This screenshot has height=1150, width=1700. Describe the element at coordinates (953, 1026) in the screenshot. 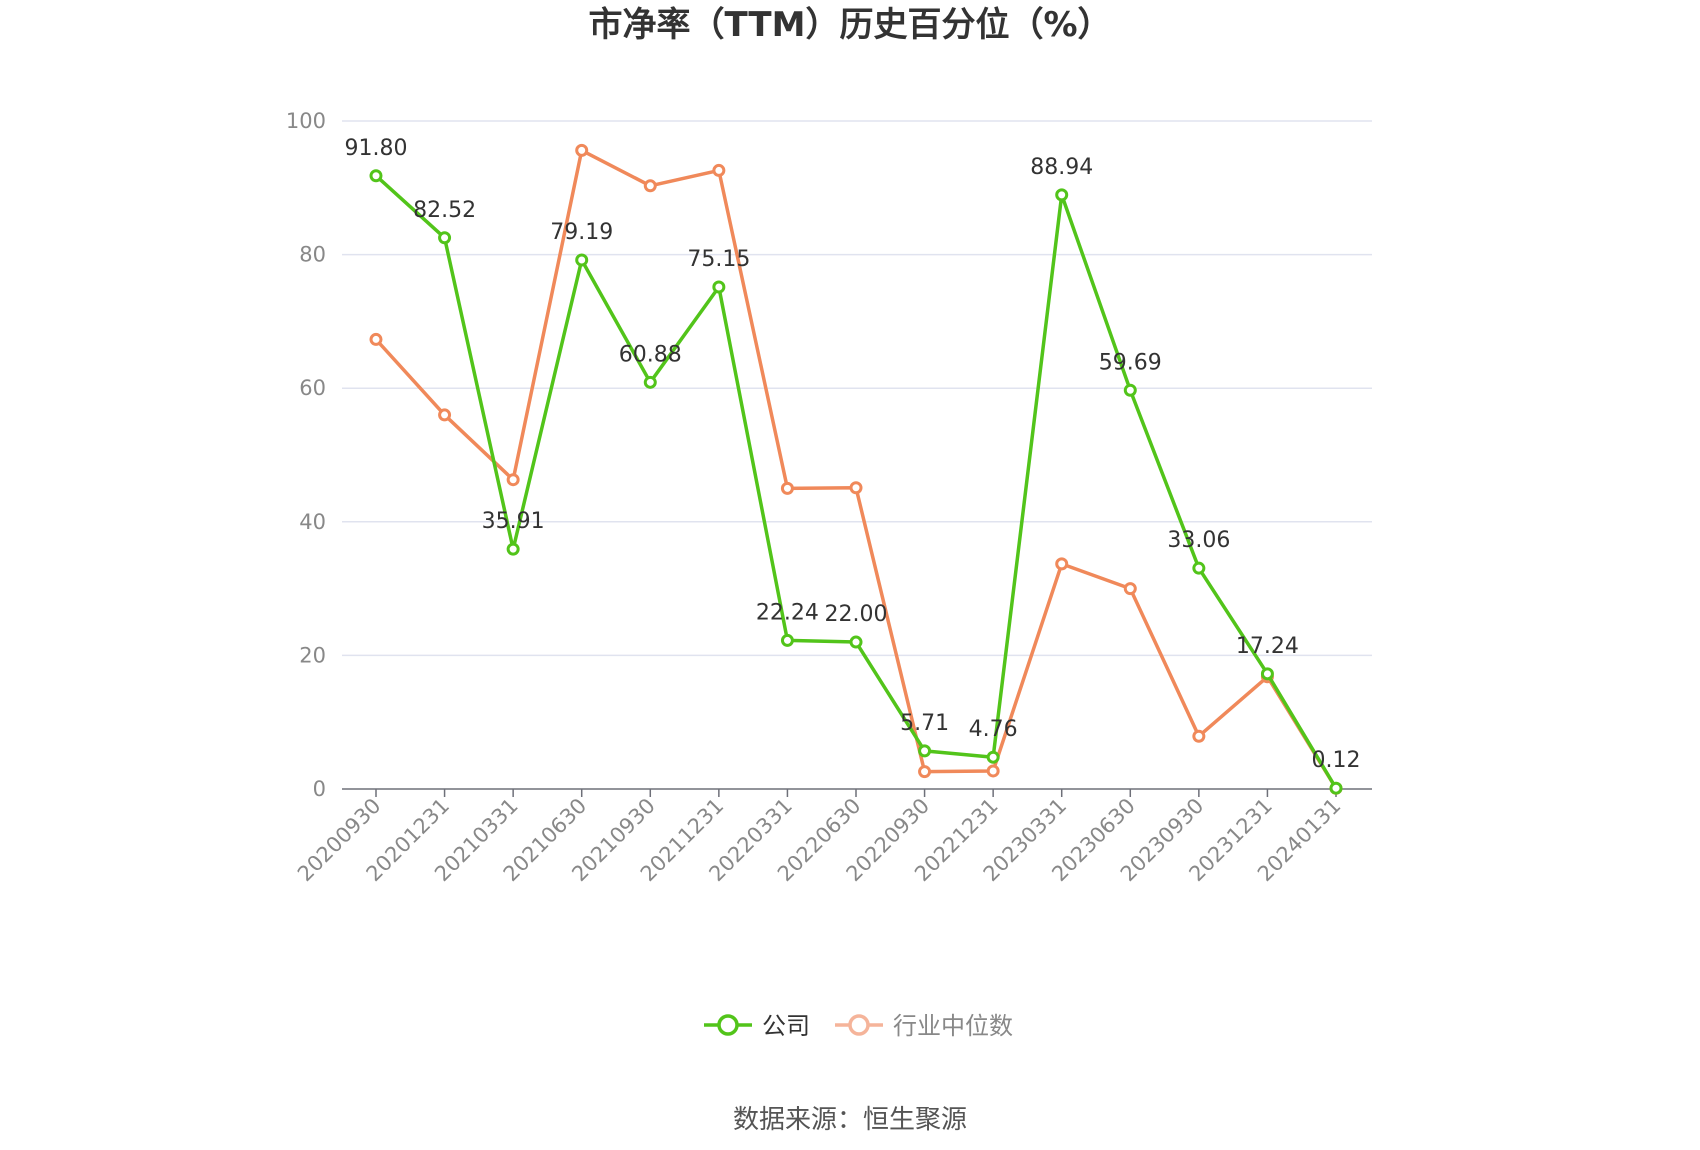

I see `legend-label: 行业中位数` at that location.